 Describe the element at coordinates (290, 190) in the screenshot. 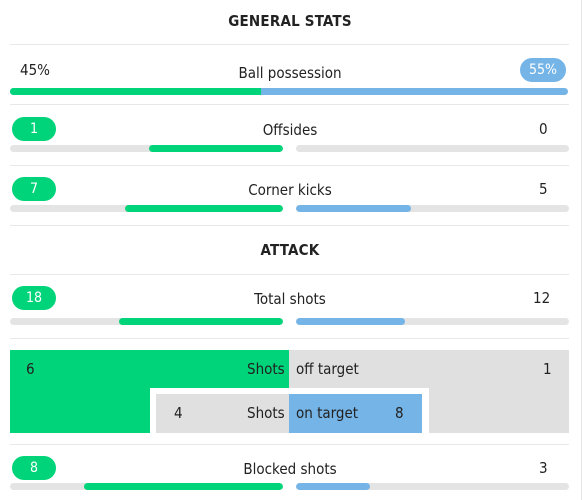

I see `corners-label: Corner kicks` at that location.